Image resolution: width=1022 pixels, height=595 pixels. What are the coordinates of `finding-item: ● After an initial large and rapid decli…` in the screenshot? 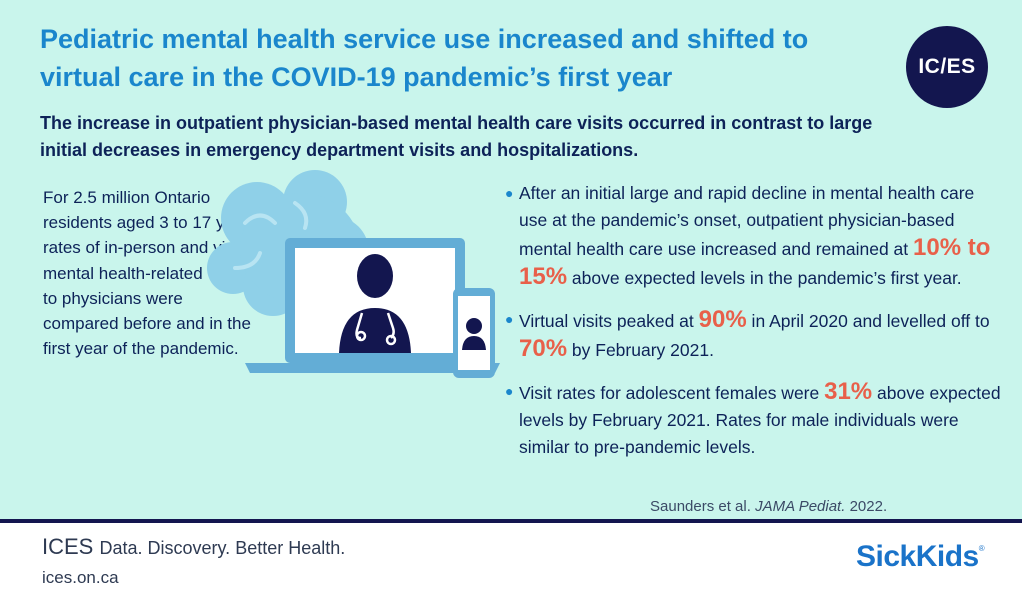 It's located at (755, 236).